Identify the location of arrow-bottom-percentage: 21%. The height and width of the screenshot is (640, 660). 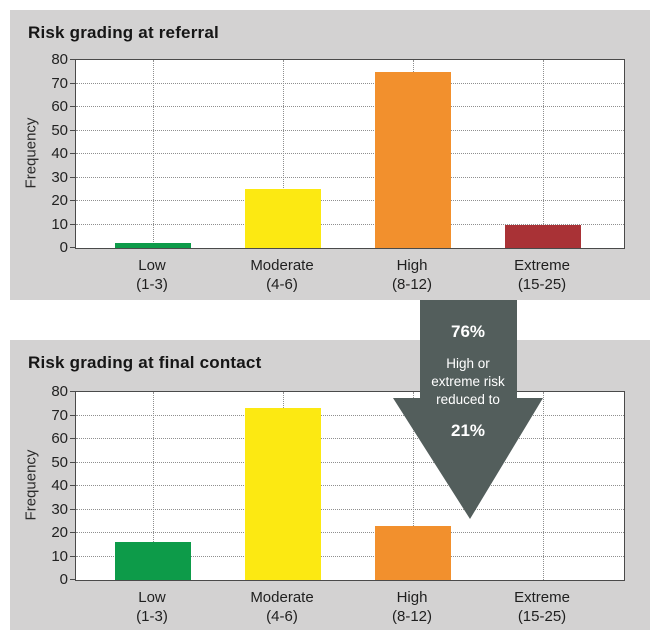
(468, 430).